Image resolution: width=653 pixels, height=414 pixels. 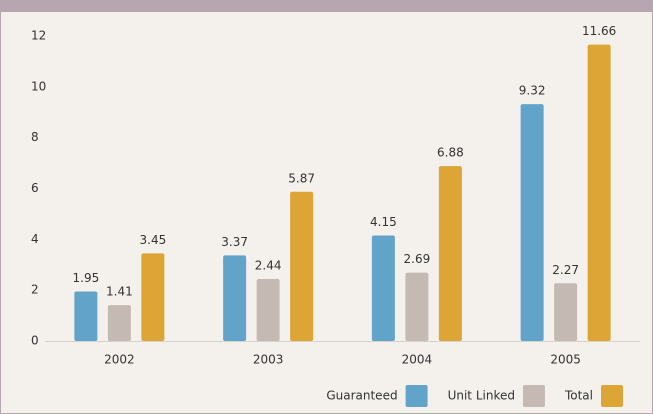 I want to click on value-label: 2.44, so click(x=268, y=265).